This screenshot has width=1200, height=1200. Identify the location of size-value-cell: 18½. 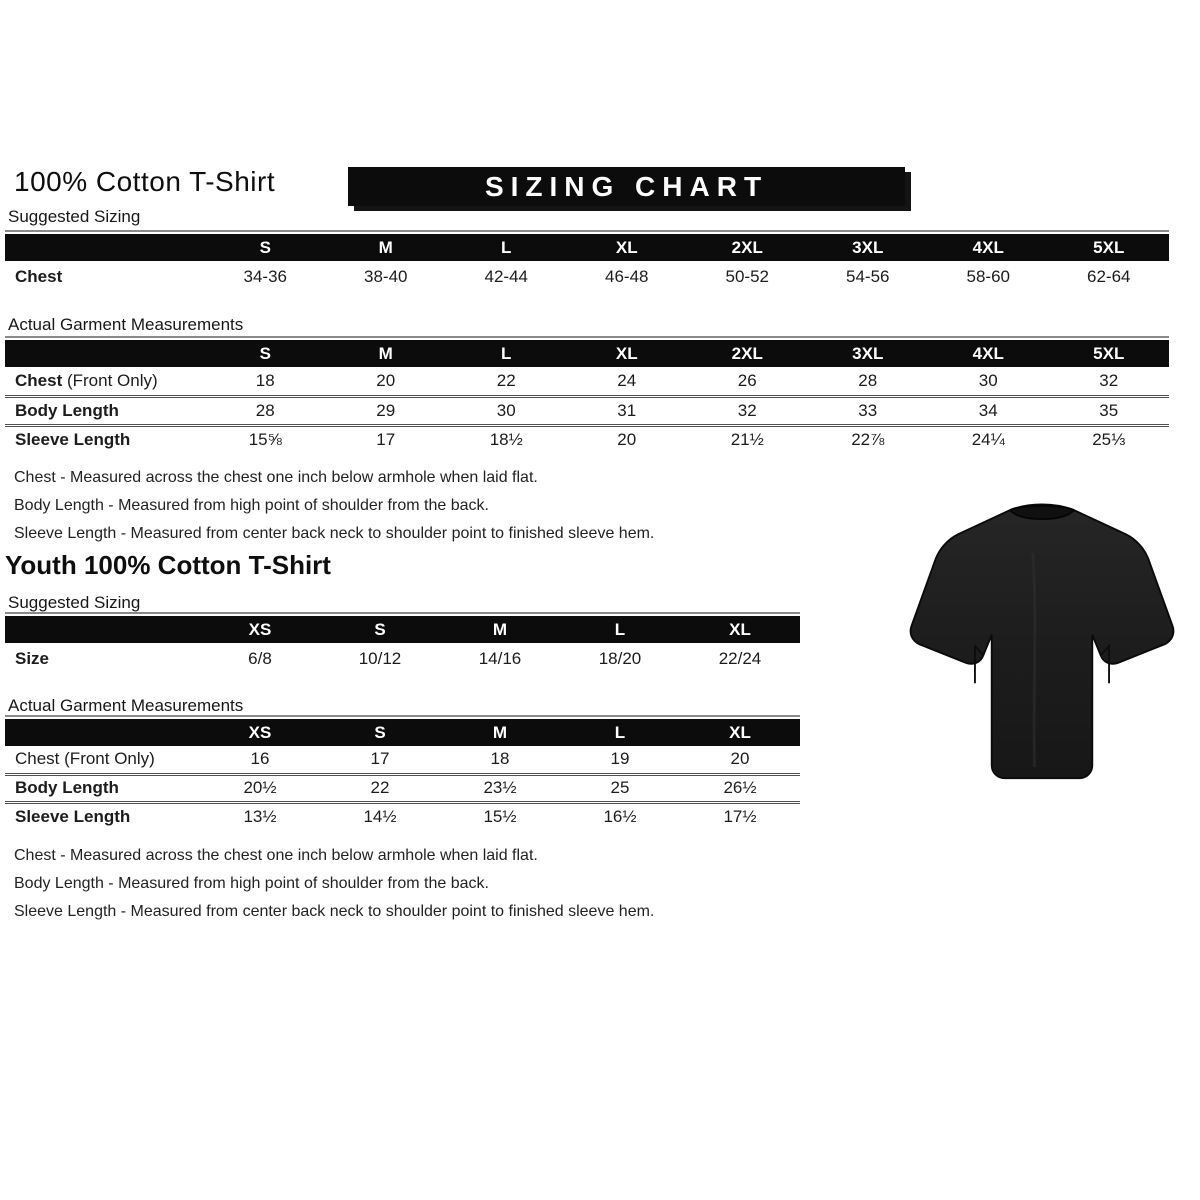
(506, 438).